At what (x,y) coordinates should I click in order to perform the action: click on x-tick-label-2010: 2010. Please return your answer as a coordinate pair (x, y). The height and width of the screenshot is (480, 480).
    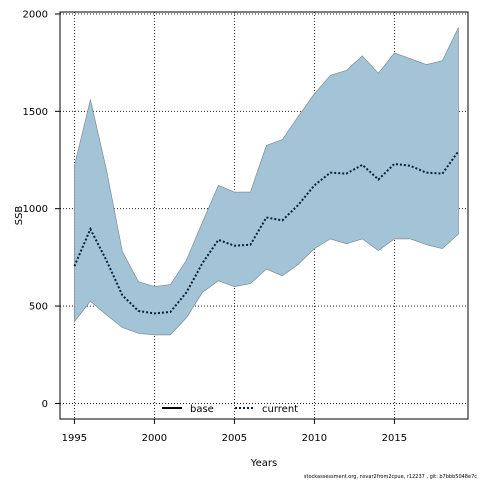
    Looking at the image, I should click on (314, 438).